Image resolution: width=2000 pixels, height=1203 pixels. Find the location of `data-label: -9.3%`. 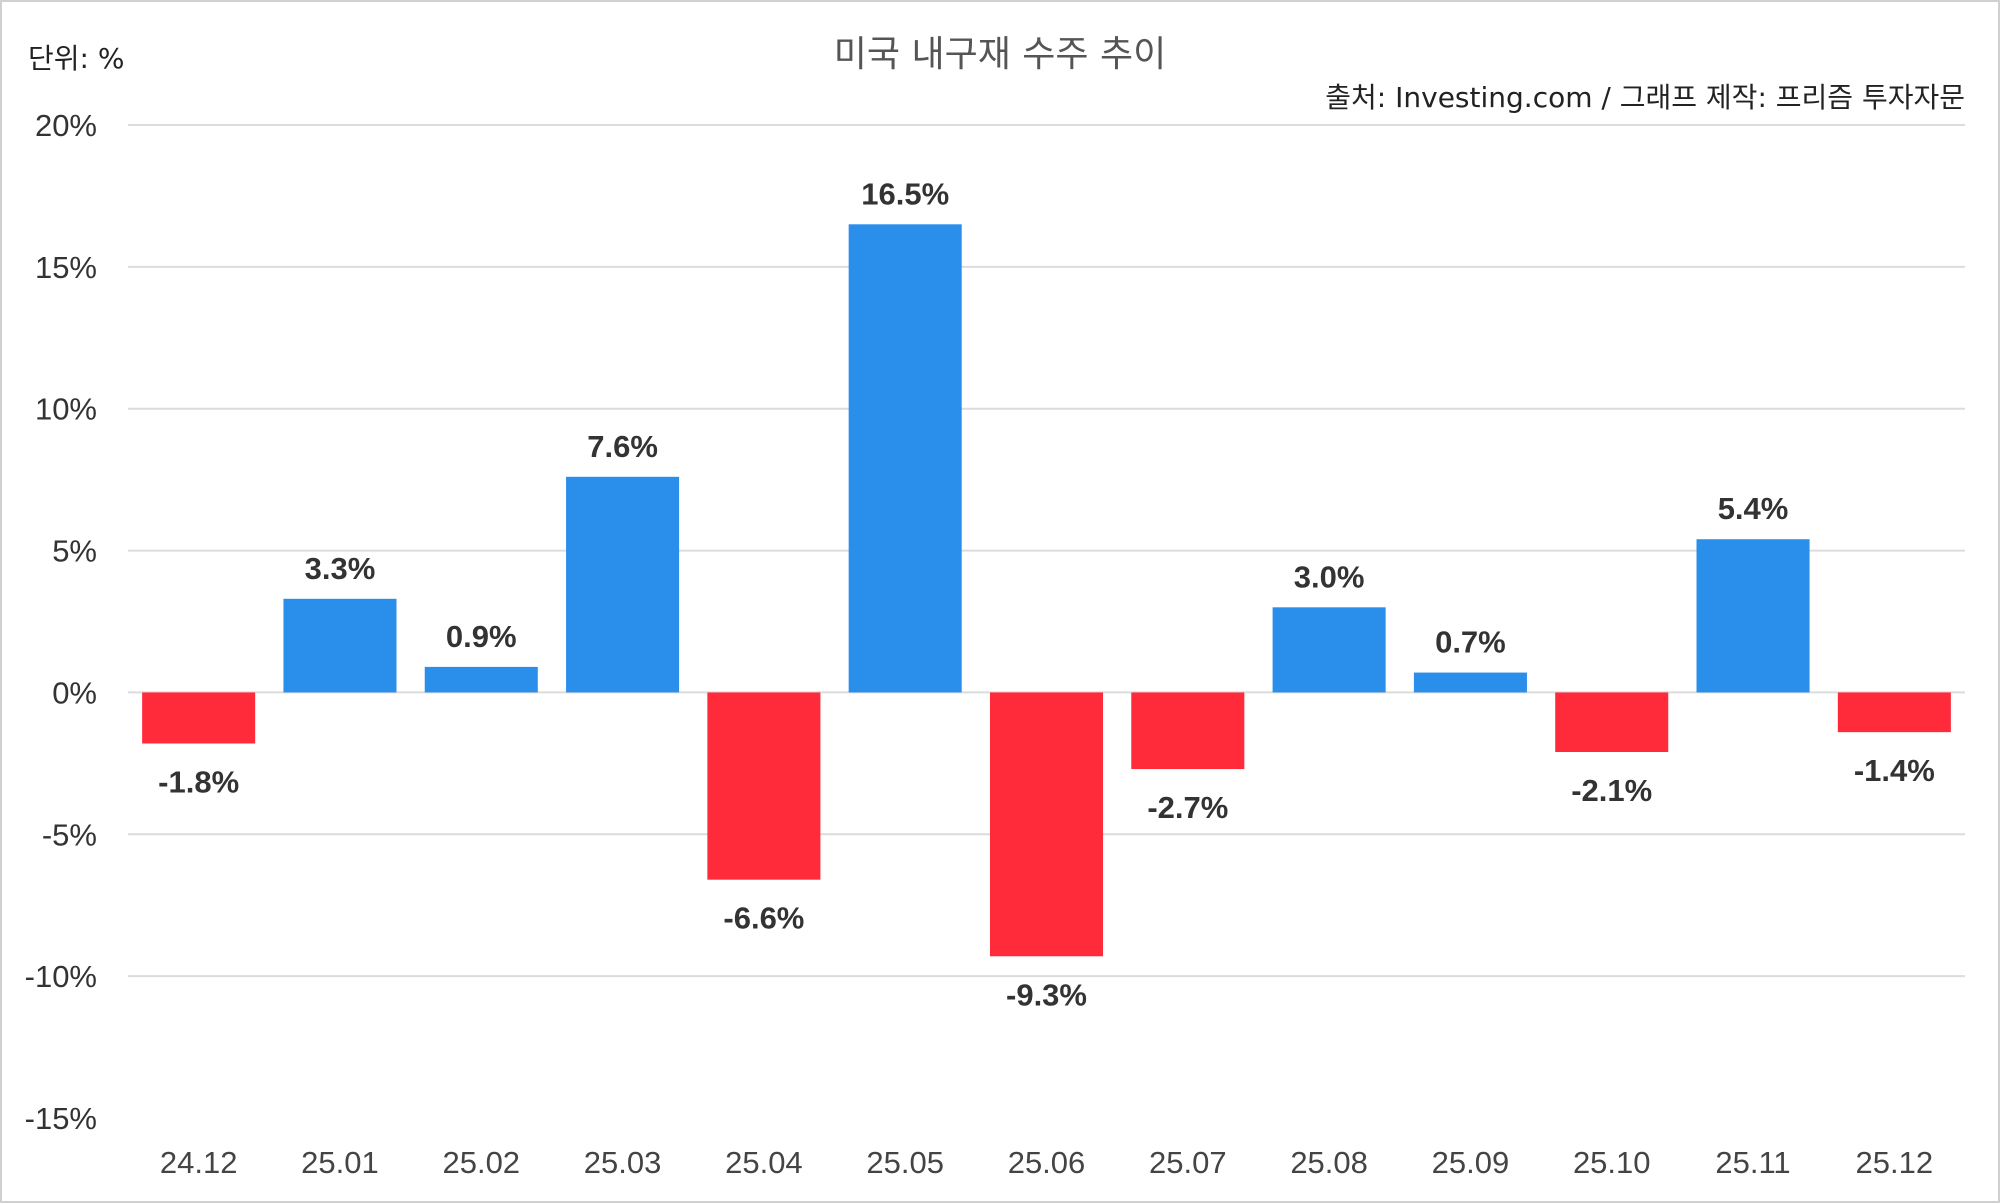

data-label: -9.3% is located at coordinates (1046, 994).